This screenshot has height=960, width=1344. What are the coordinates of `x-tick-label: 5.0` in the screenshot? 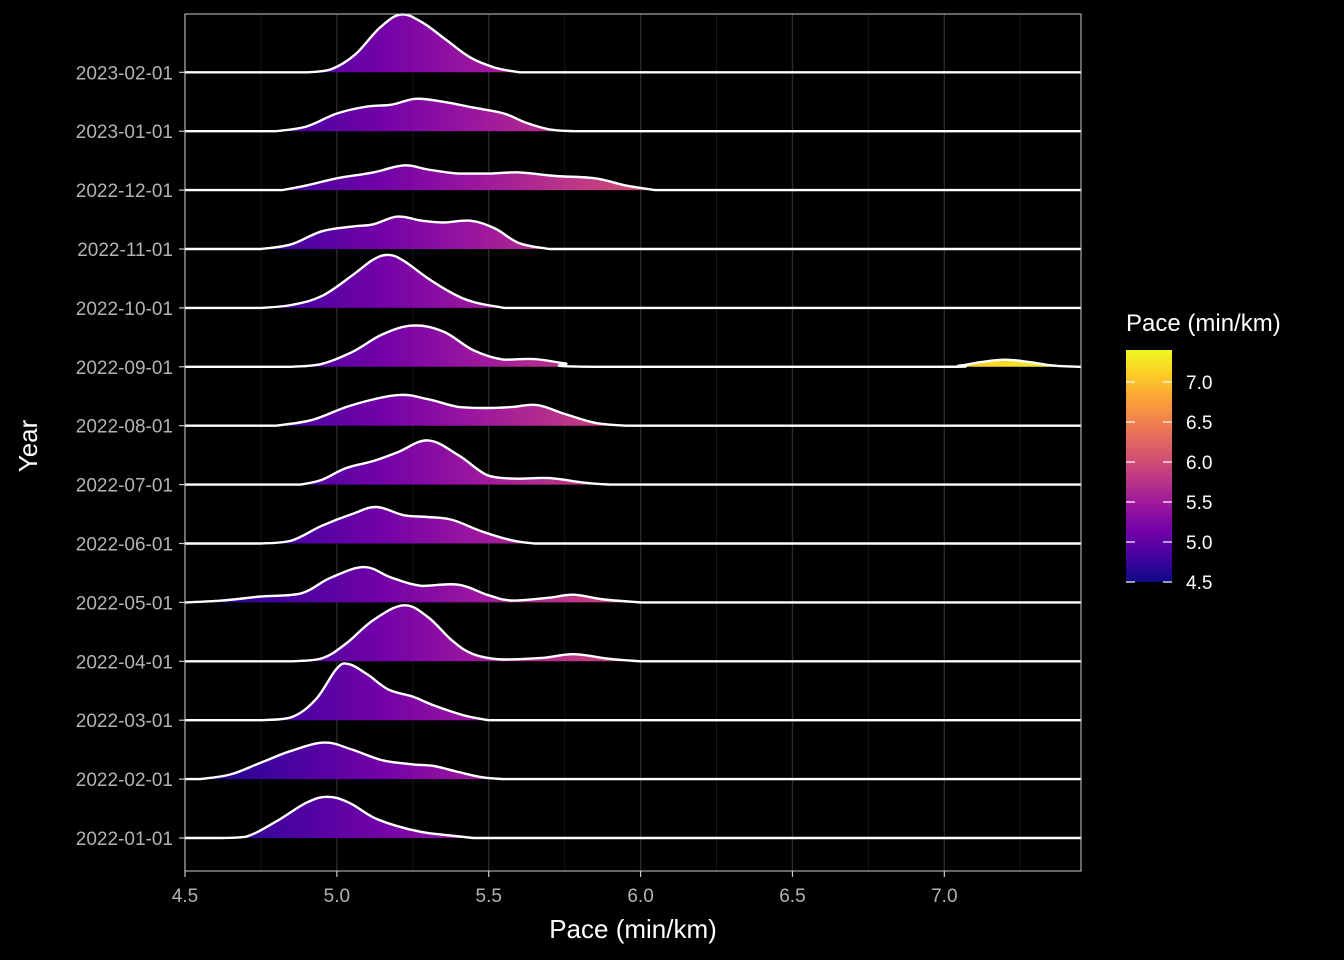 It's located at (337, 896).